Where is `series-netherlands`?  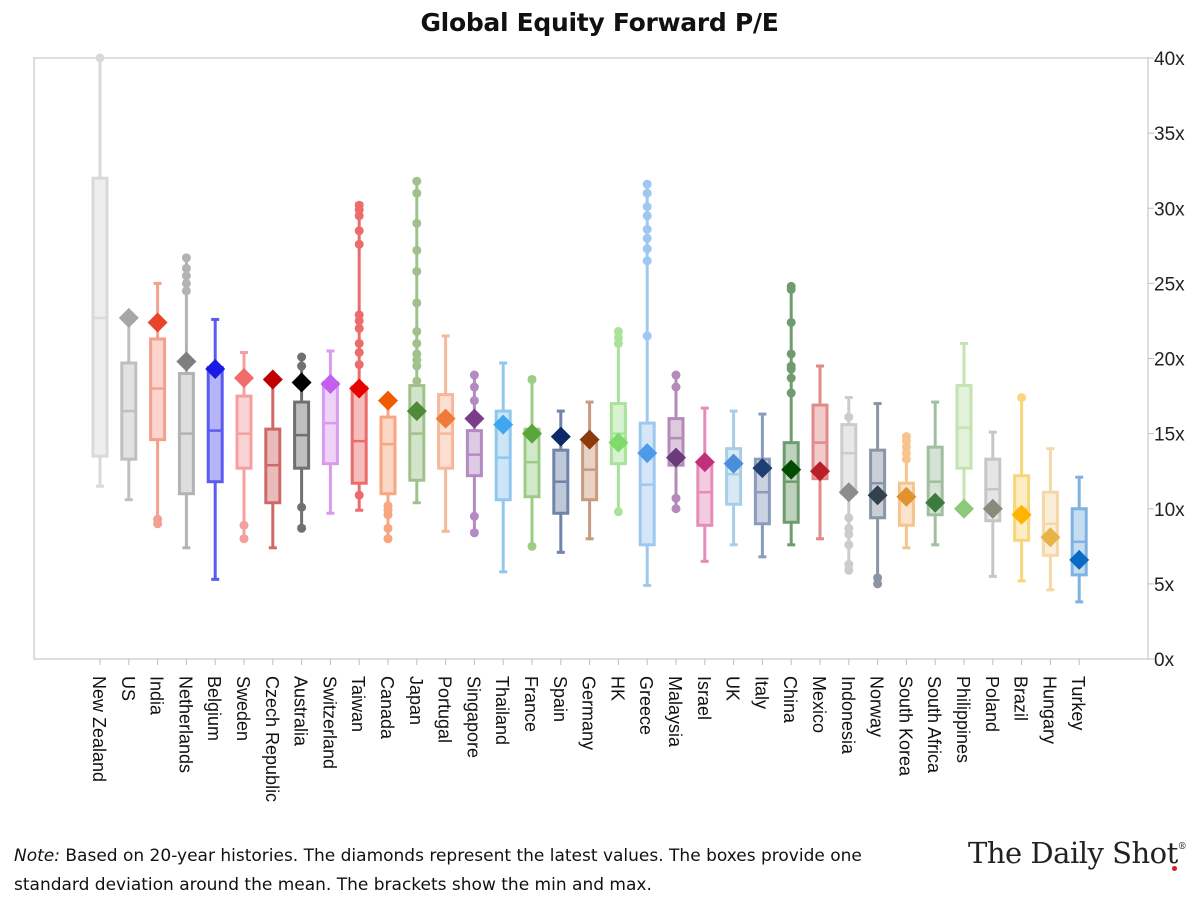 series-netherlands is located at coordinates (186, 401).